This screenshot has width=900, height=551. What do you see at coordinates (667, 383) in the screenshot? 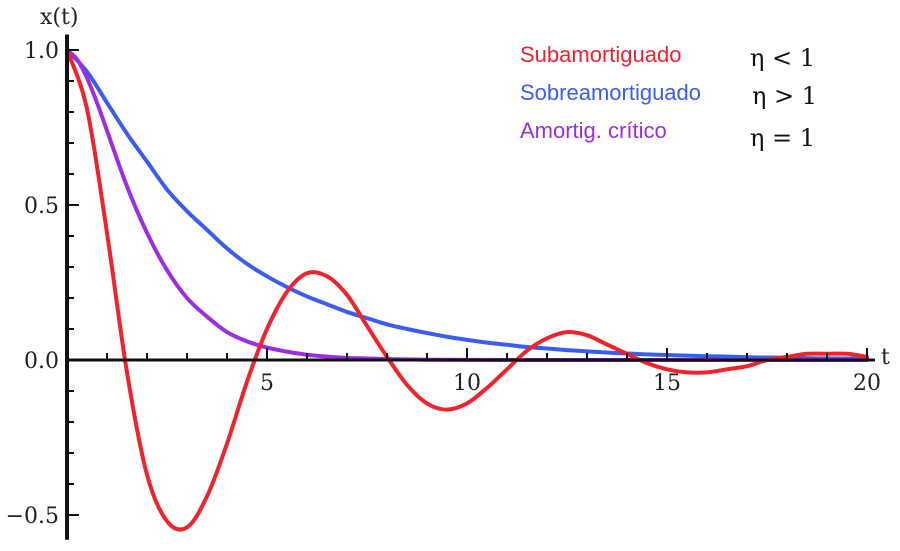
I see `x-tick-label: 15` at bounding box center [667, 383].